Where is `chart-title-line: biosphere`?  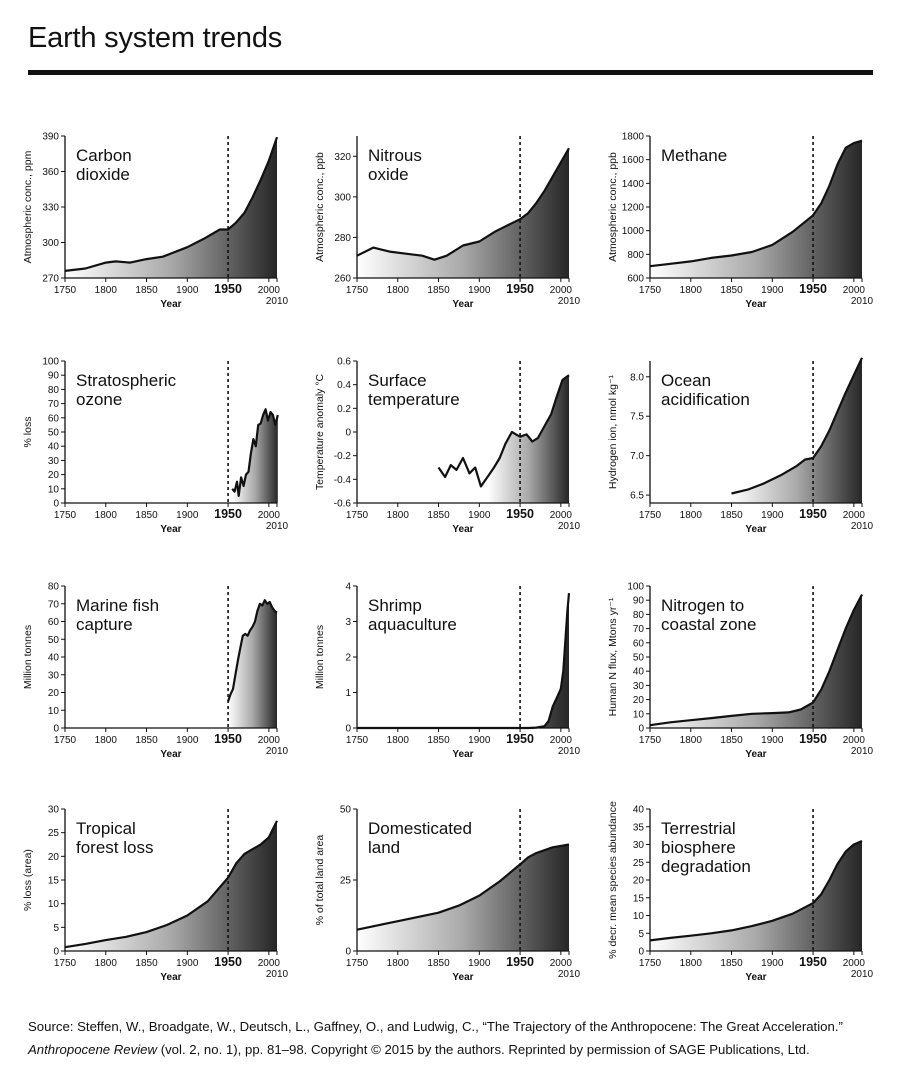
chart-title-line: biosphere is located at coordinates (698, 847).